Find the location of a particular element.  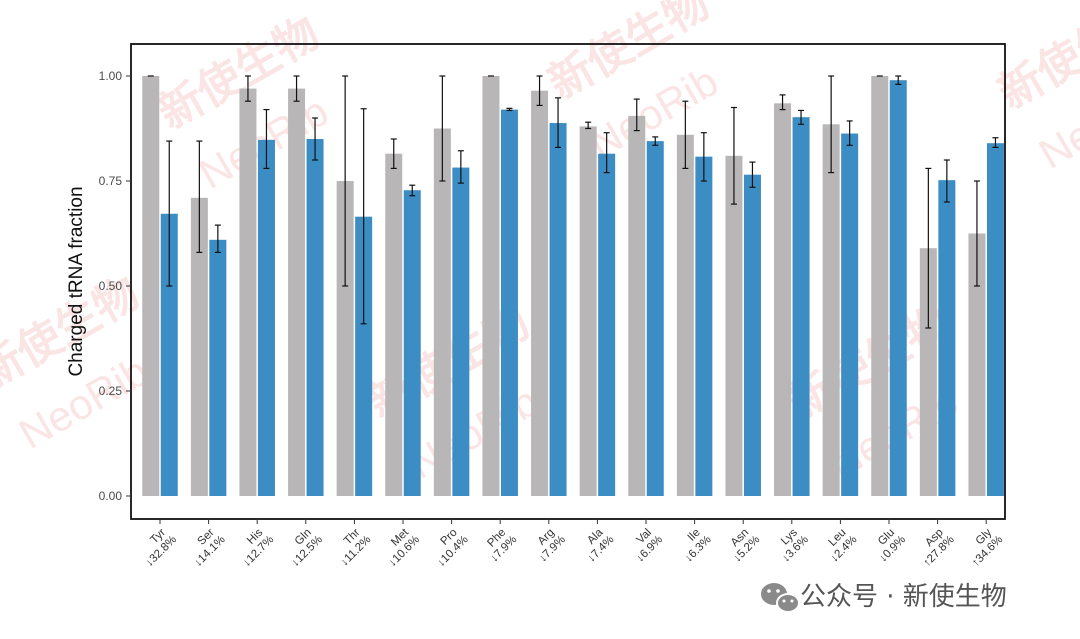

y-tick-label: 0.50 is located at coordinates (111, 286).